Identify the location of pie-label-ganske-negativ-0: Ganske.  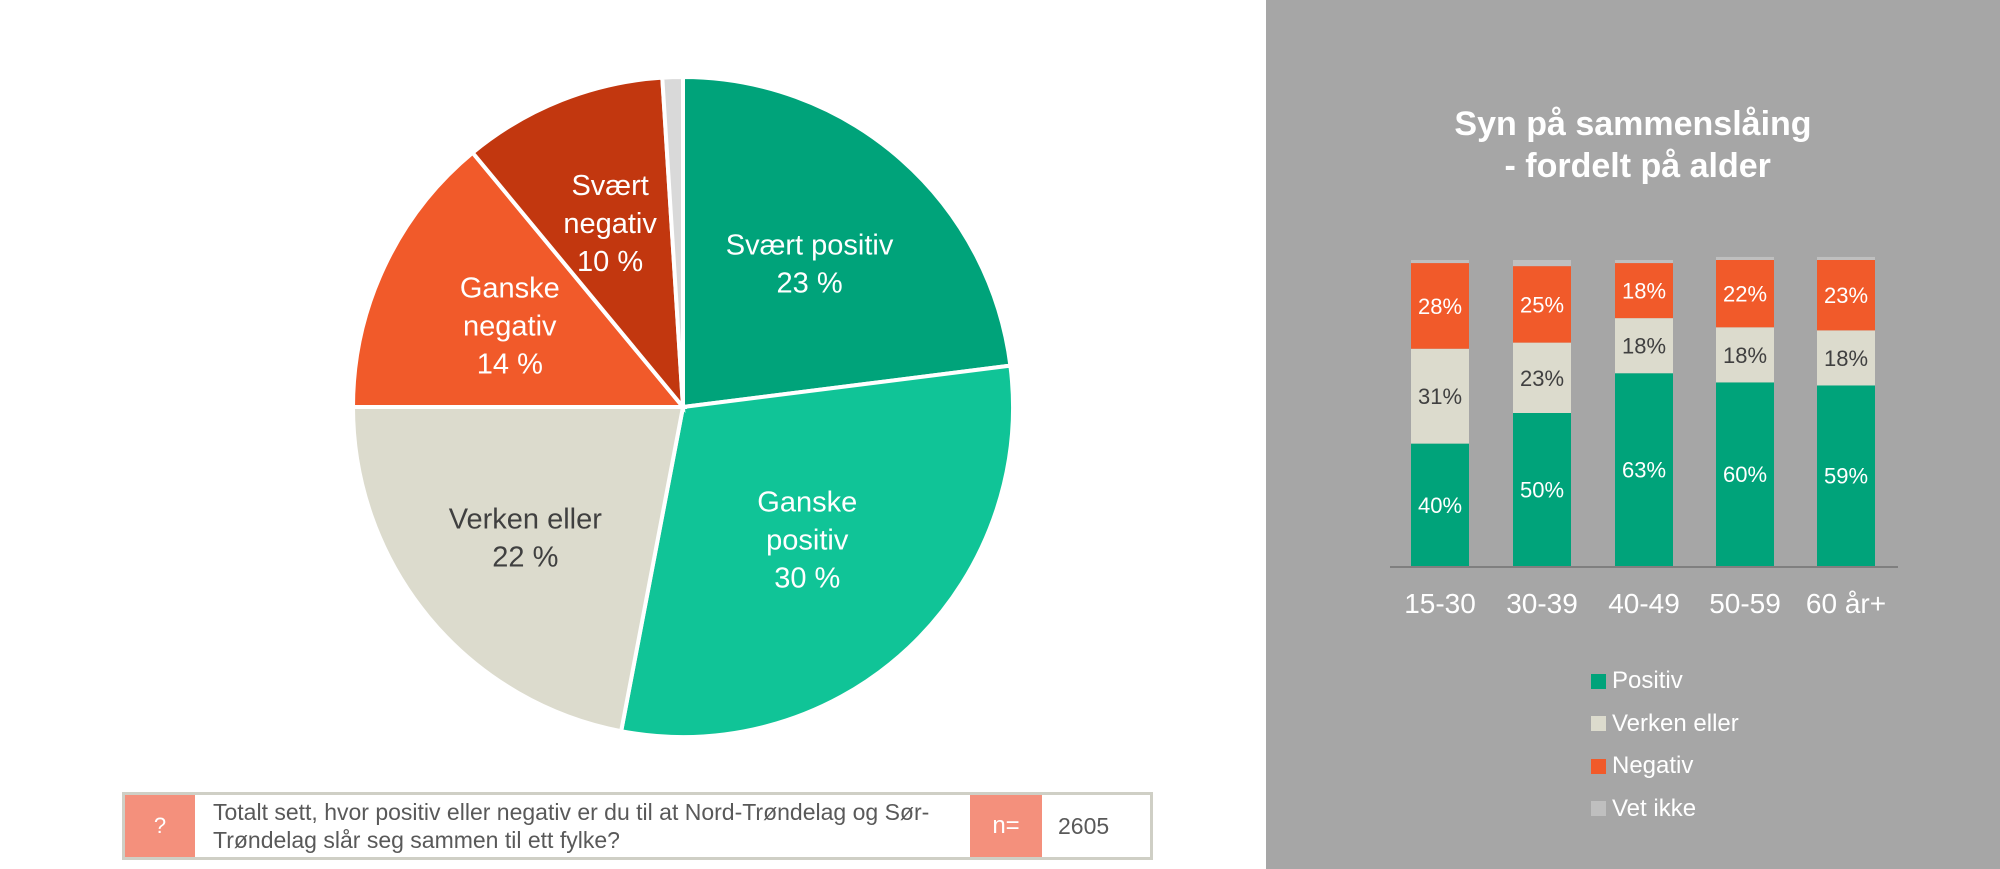
(510, 289).